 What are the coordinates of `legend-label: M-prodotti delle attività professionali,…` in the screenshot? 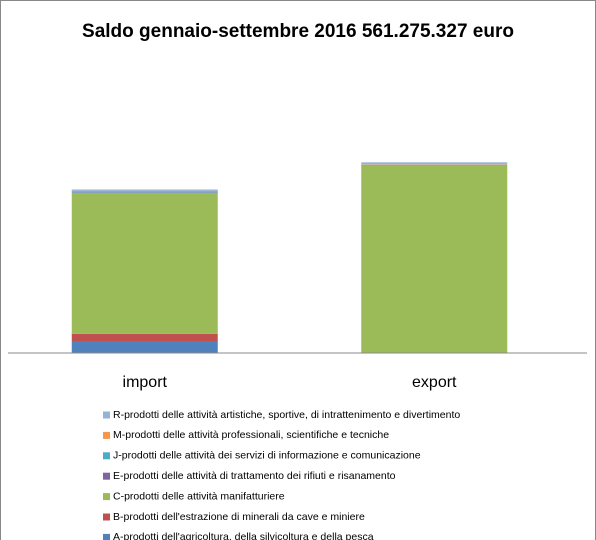 It's located at (251, 435).